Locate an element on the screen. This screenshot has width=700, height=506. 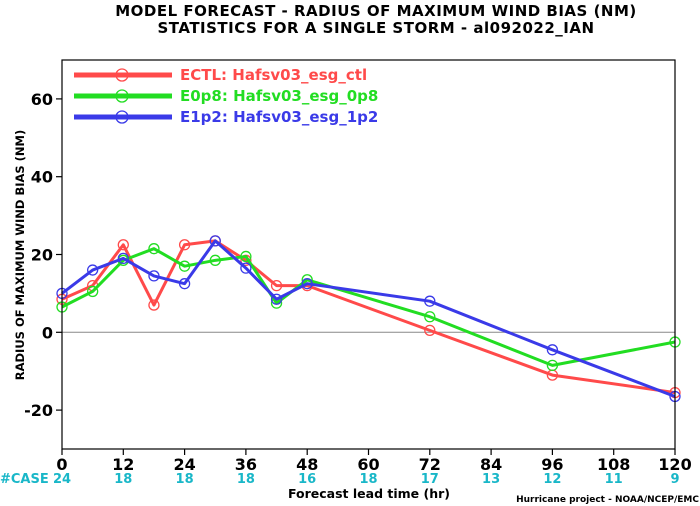
case-count: 16 is located at coordinates (307, 479).